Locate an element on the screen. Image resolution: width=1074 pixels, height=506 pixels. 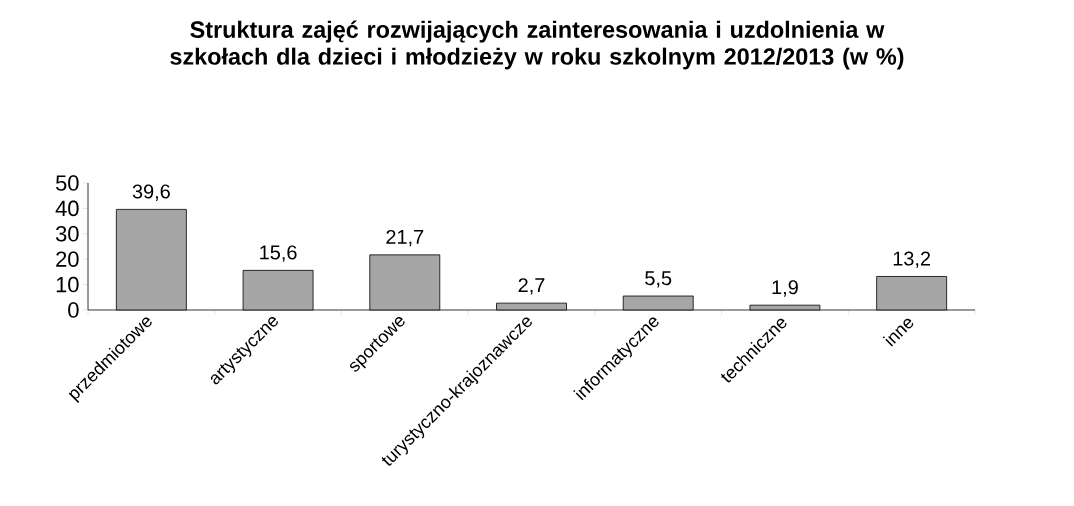
y-tick-label: 10 is located at coordinates (67, 284).